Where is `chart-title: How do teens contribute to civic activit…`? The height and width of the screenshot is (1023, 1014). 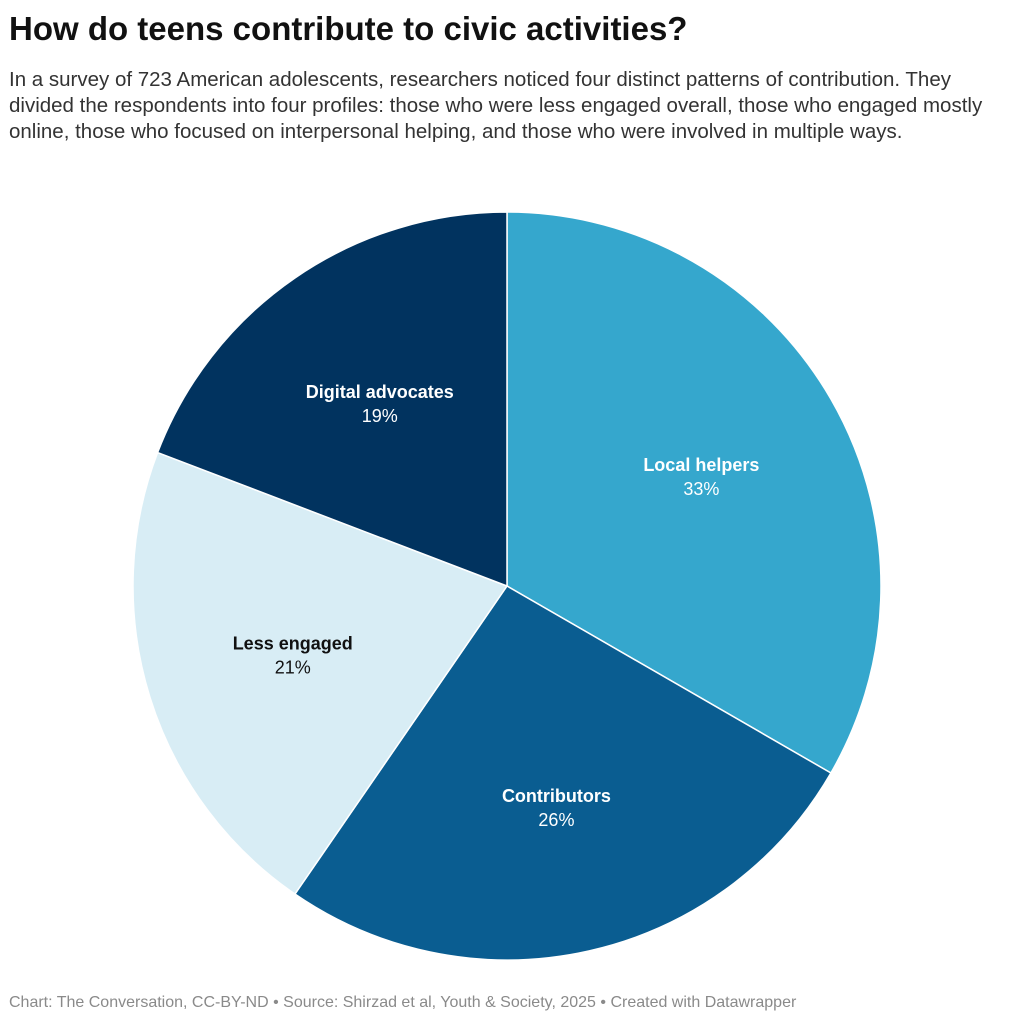
chart-title: How do teens contribute to civic activit… is located at coordinates (348, 28).